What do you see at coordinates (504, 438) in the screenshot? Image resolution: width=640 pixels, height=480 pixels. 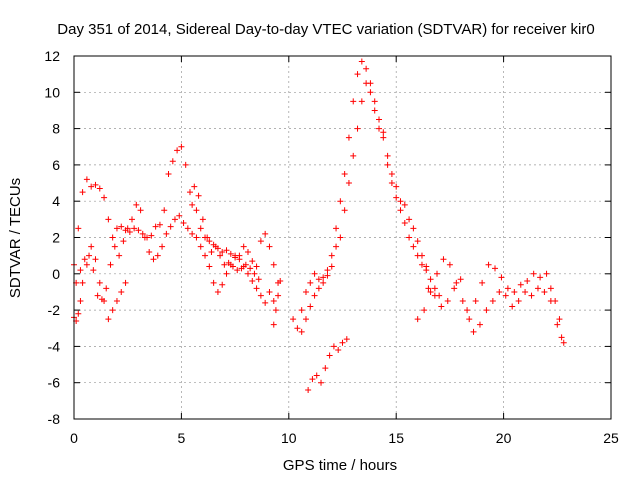 I see `x-tick-label: 20` at bounding box center [504, 438].